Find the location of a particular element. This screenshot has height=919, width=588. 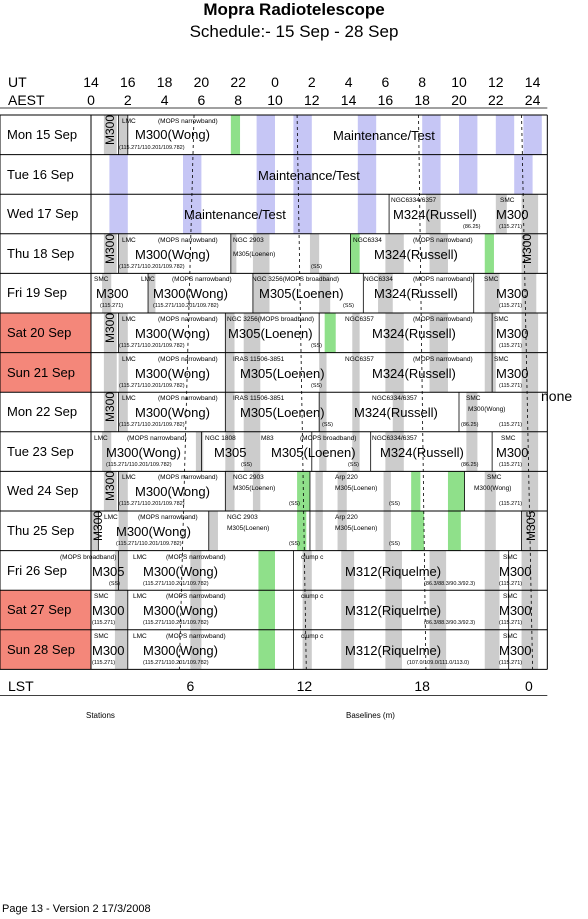

lst-label: LST is located at coordinates (21, 686).